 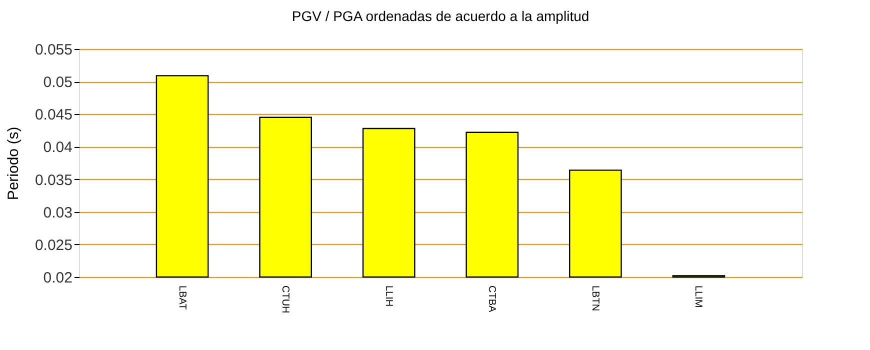 I want to click on x-tick-label: LLIM, so click(x=698, y=297).